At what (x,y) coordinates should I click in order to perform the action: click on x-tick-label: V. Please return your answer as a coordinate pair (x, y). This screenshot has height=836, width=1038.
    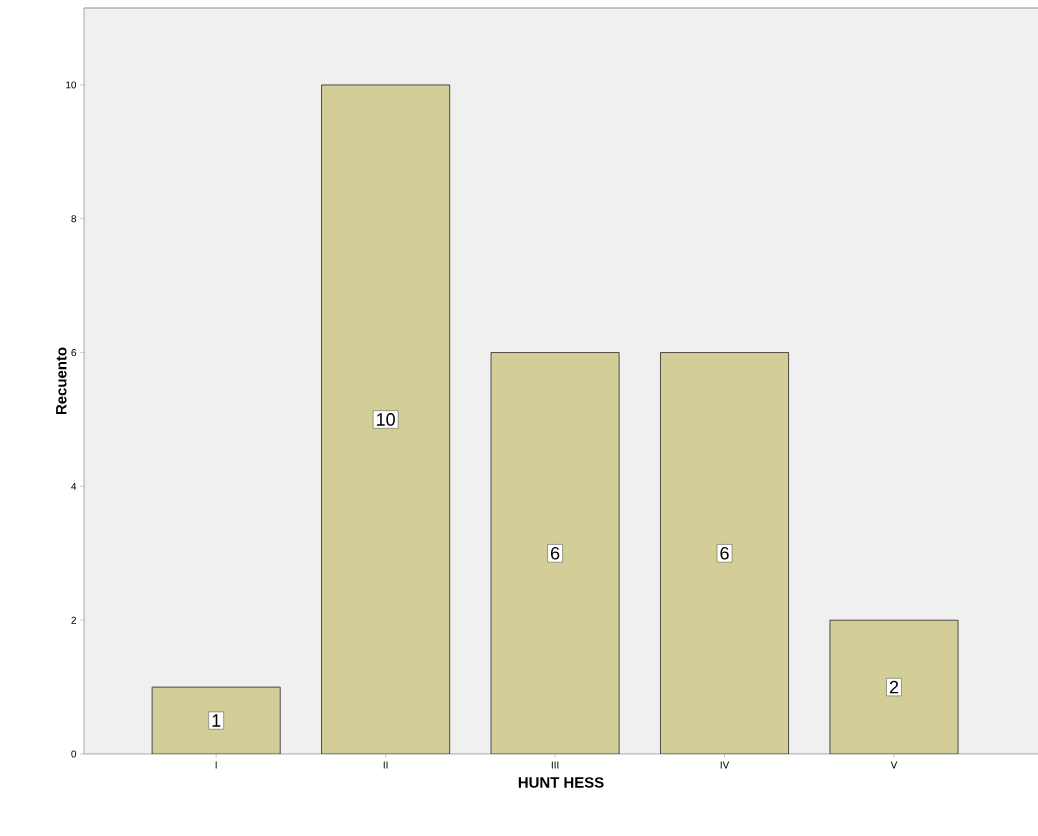
    Looking at the image, I should click on (894, 765).